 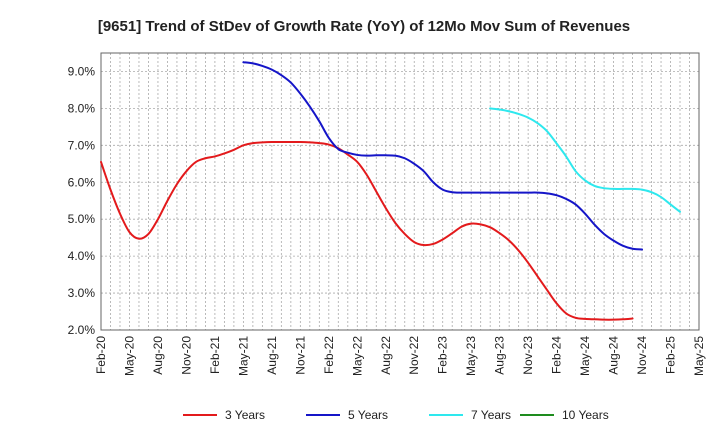 I want to click on legend-label-10-years: 10 Years, so click(x=585, y=415).